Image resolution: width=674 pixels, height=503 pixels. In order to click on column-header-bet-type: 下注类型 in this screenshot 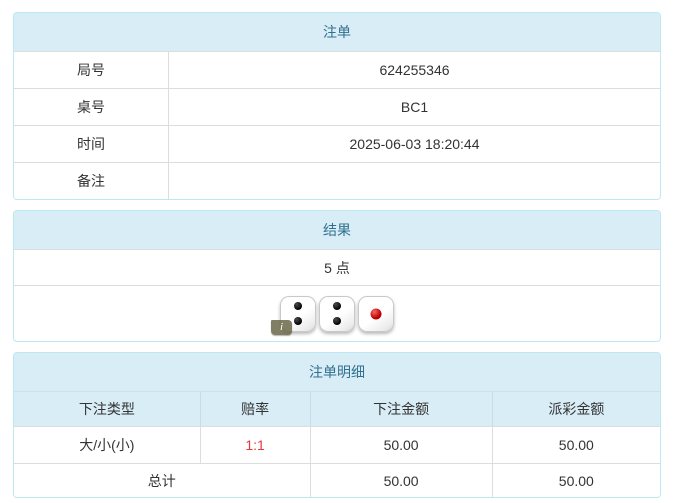, I will do `click(107, 409)`.